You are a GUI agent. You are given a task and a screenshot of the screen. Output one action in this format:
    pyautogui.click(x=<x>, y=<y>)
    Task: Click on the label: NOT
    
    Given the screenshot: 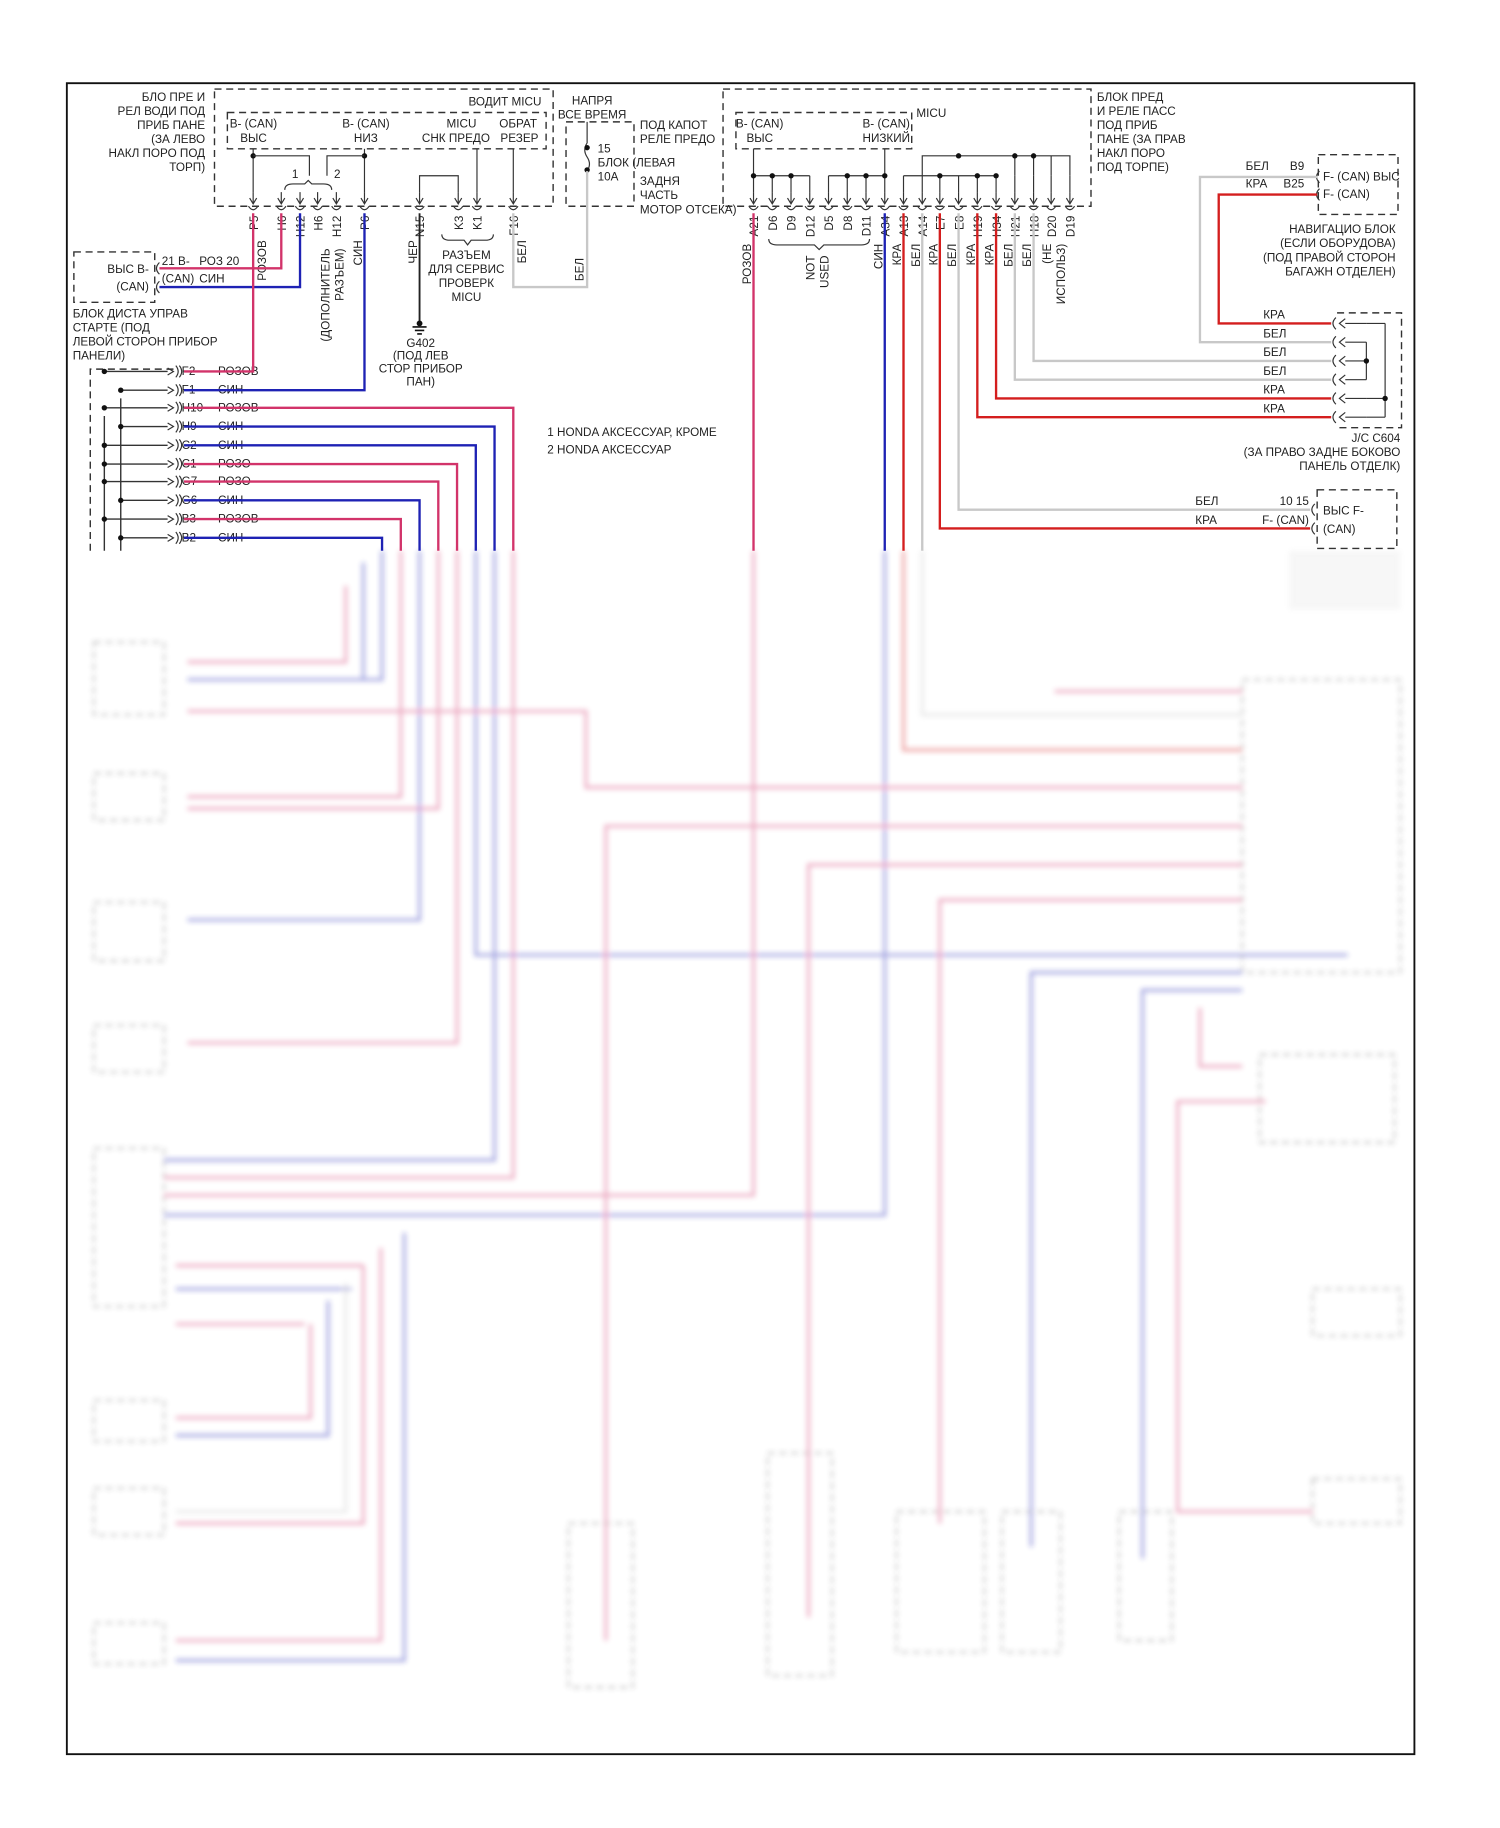 What is the action you would take?
    pyautogui.click(x=810, y=267)
    